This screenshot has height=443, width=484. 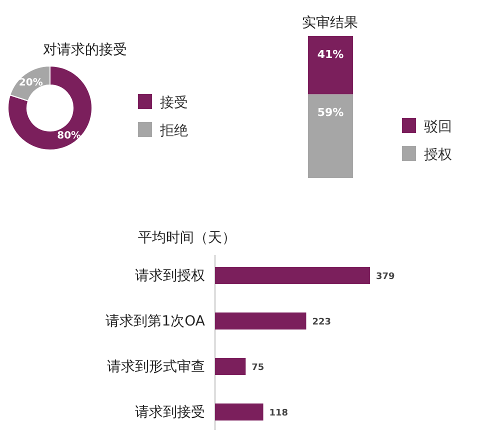 What do you see at coordinates (330, 113) in the screenshot?
I see `data-label: 59%` at bounding box center [330, 113].